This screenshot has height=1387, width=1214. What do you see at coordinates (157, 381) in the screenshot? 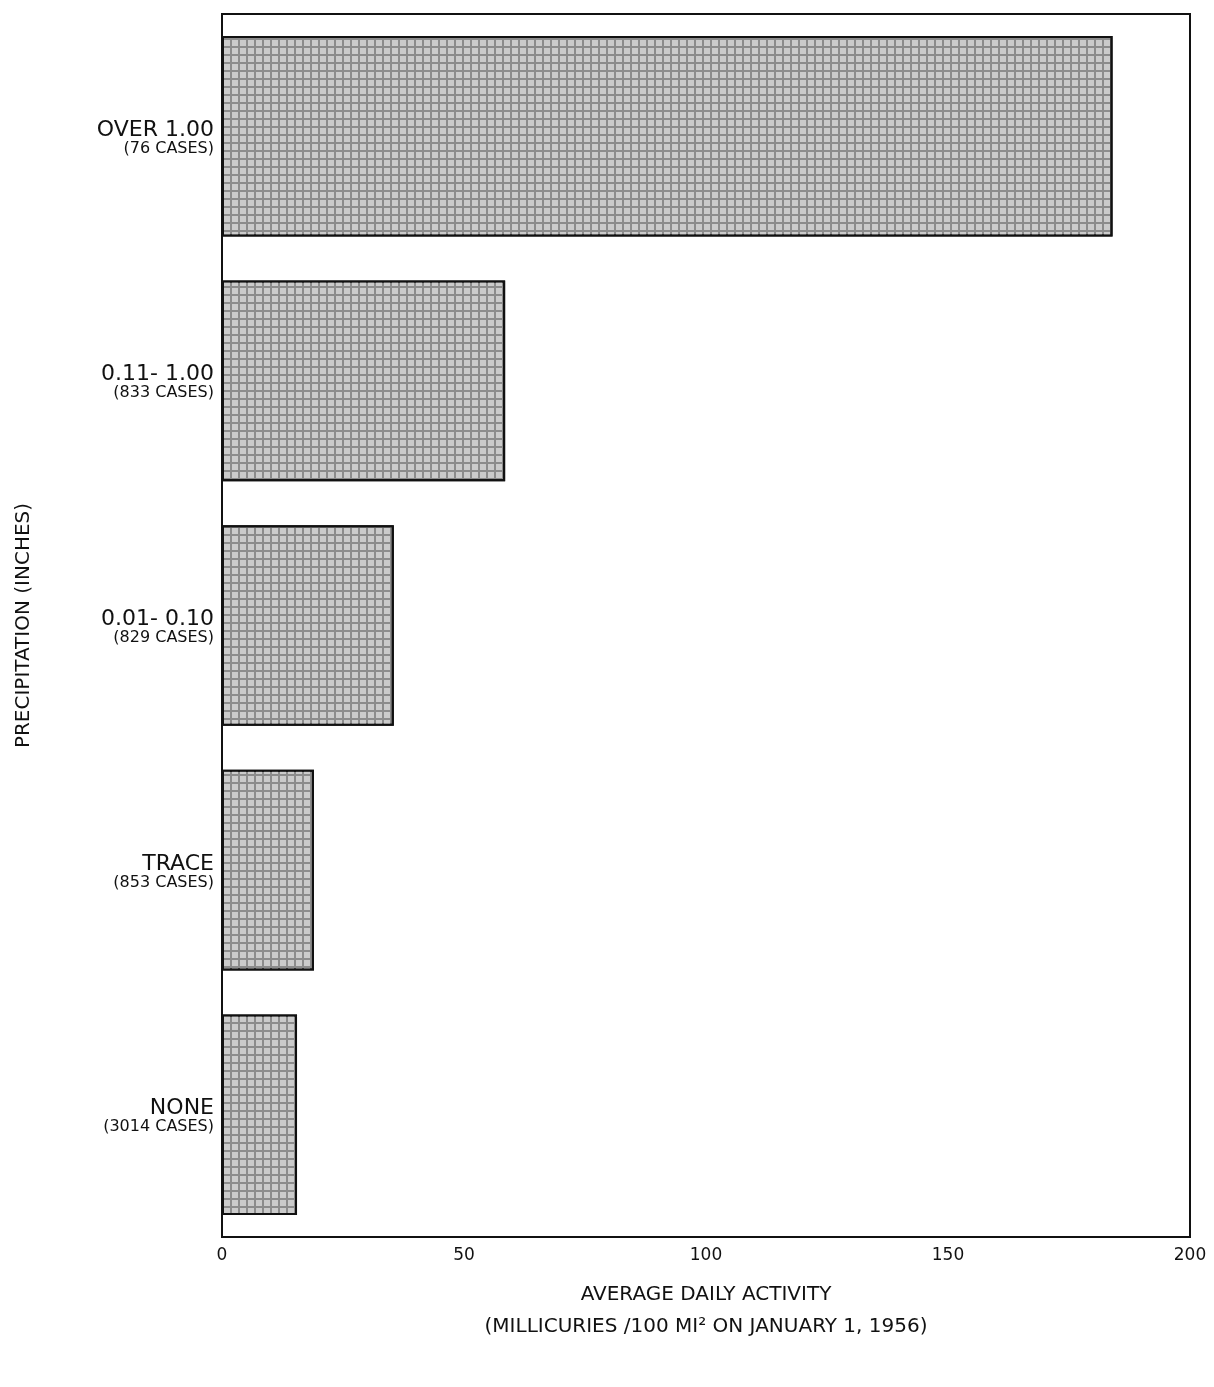
I see `y-tick-label: 0.11- 1.00 (833 CASES)` at bounding box center [157, 381].